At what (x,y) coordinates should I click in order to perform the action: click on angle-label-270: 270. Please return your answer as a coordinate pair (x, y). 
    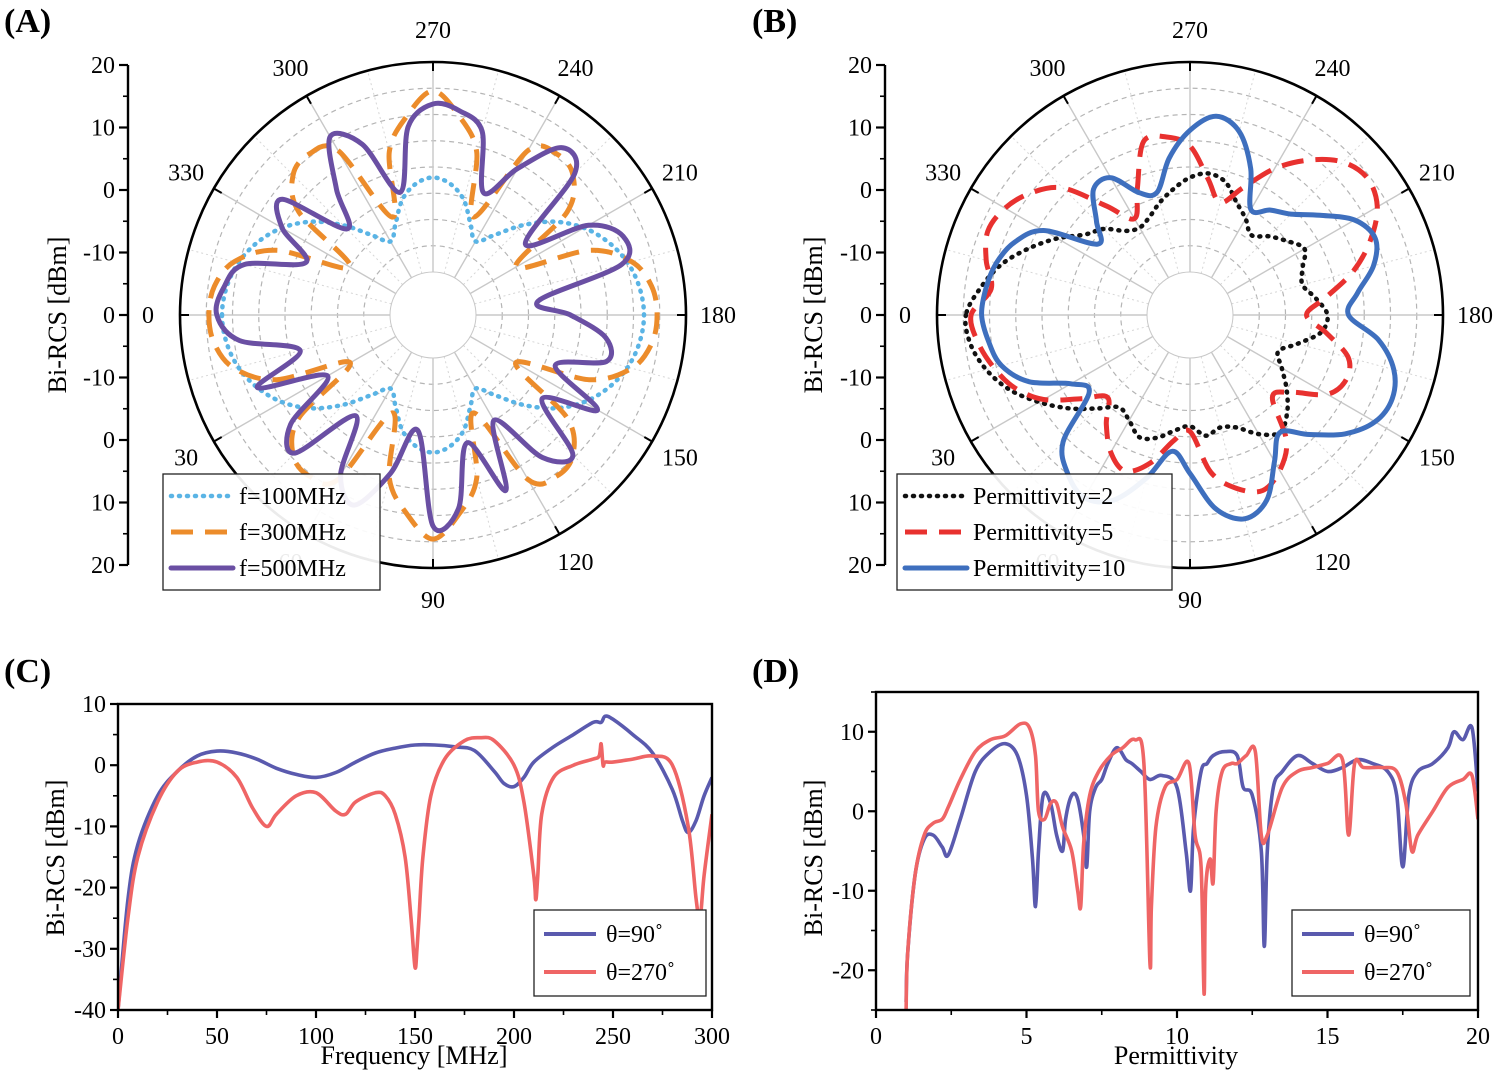
    Looking at the image, I should click on (1190, 31).